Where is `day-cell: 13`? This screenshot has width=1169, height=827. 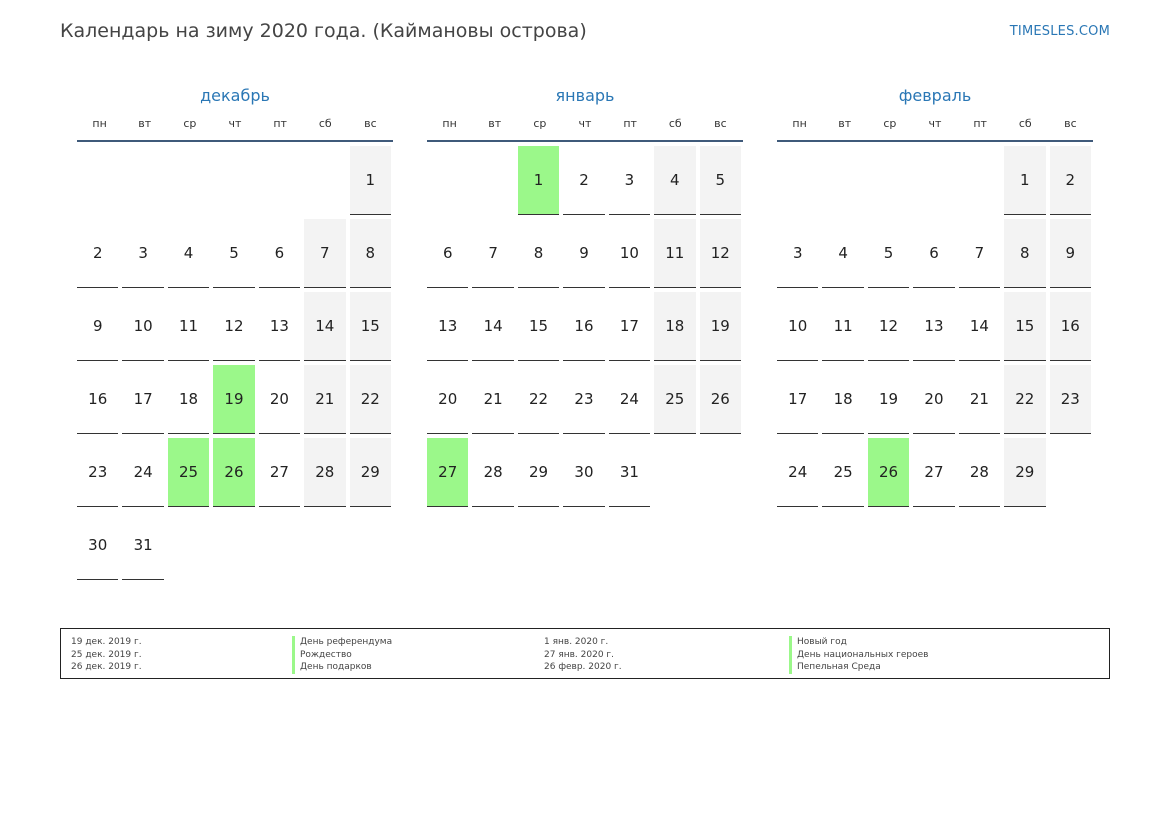 day-cell: 13 is located at coordinates (279, 326).